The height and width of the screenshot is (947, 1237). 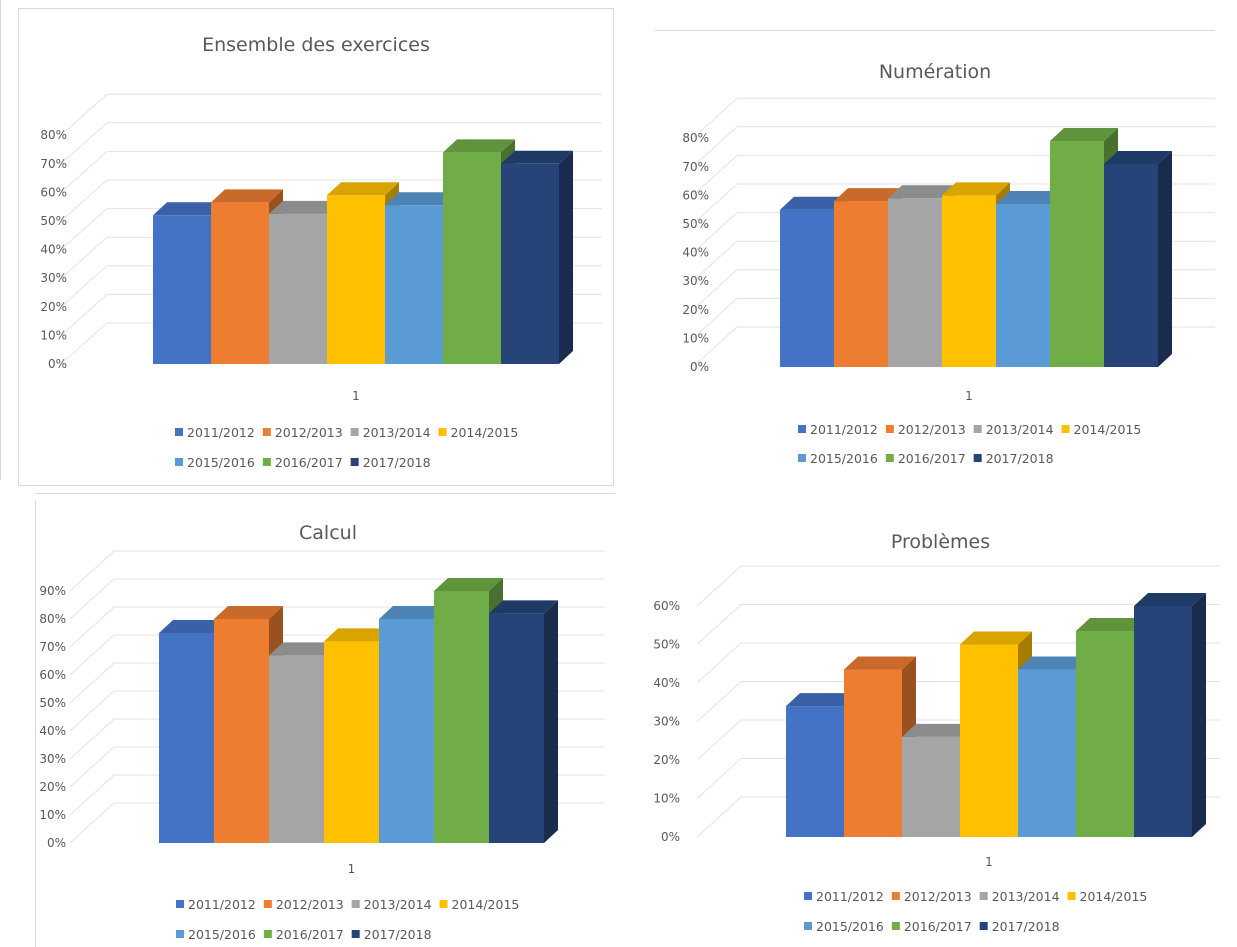 What do you see at coordinates (391, 934) in the screenshot?
I see `legend-entry: 2017/2018` at bounding box center [391, 934].